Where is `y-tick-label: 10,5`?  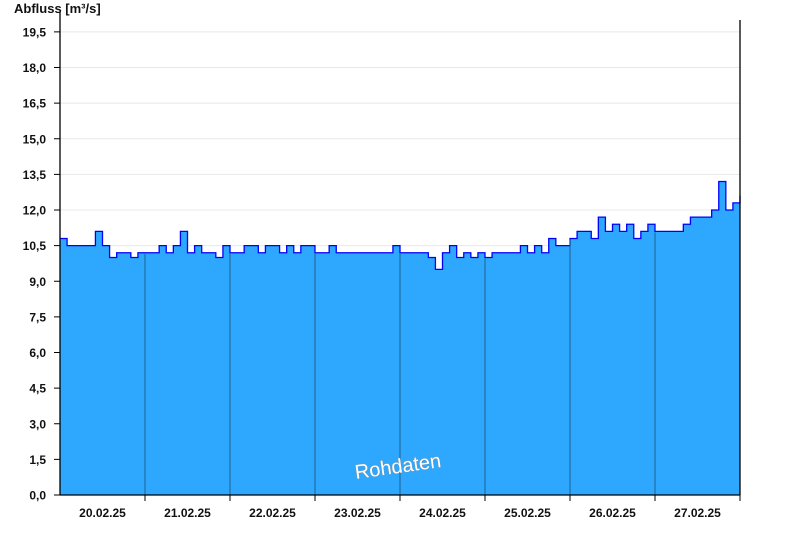 y-tick-label: 10,5 is located at coordinates (35, 246).